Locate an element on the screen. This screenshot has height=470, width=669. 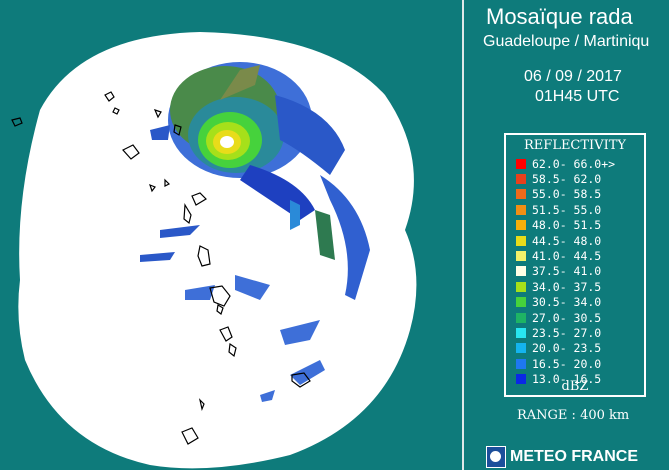
legend-row: 16.5- 20.0 is located at coordinates (565, 363).